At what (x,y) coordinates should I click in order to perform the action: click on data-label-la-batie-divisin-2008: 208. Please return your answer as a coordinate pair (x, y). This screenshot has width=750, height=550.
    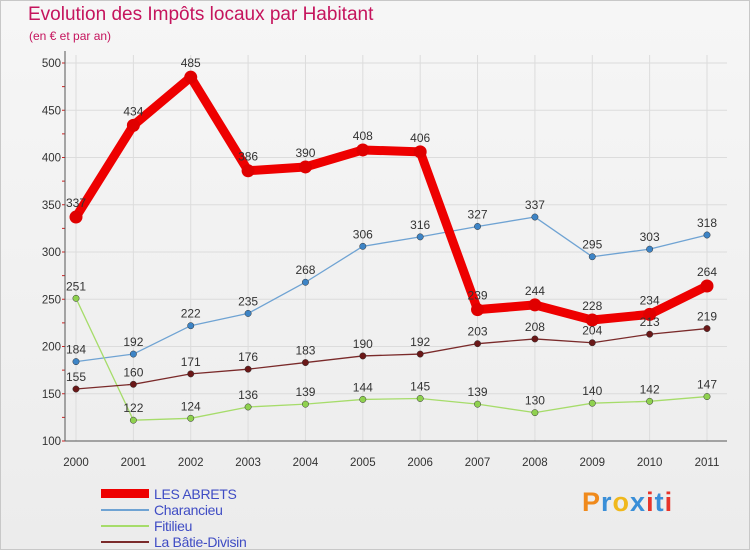
    Looking at the image, I should click on (535, 327).